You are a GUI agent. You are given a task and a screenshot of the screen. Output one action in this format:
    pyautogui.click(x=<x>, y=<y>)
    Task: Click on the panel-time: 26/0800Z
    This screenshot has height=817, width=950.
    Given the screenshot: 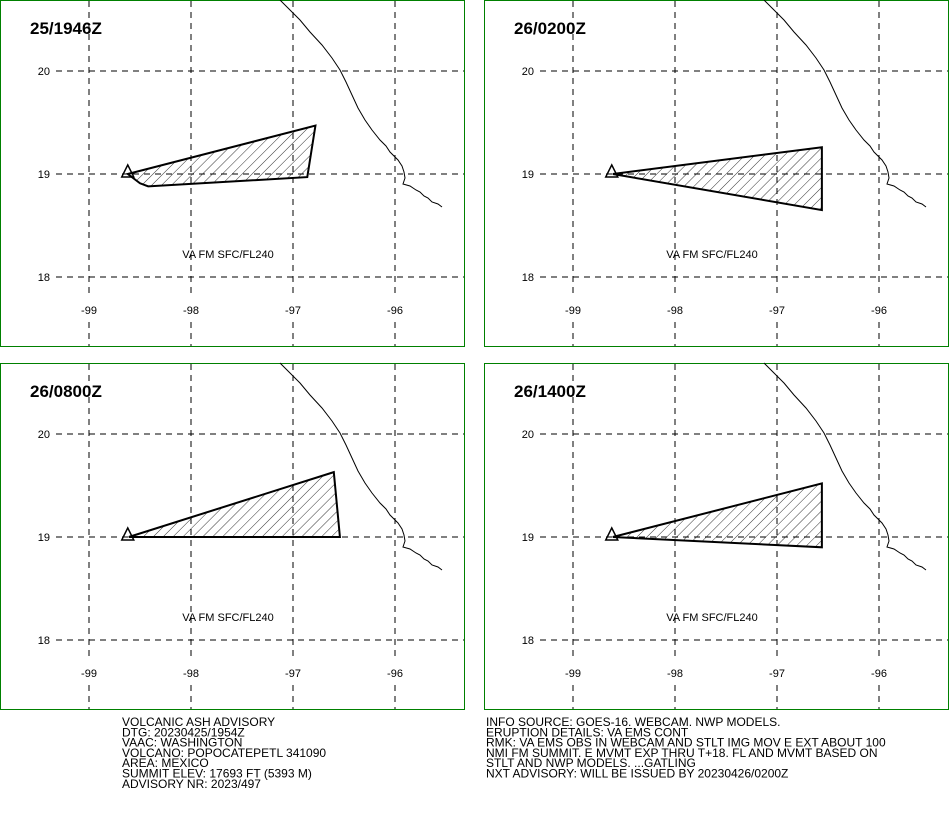 What is the action you would take?
    pyautogui.click(x=66, y=391)
    